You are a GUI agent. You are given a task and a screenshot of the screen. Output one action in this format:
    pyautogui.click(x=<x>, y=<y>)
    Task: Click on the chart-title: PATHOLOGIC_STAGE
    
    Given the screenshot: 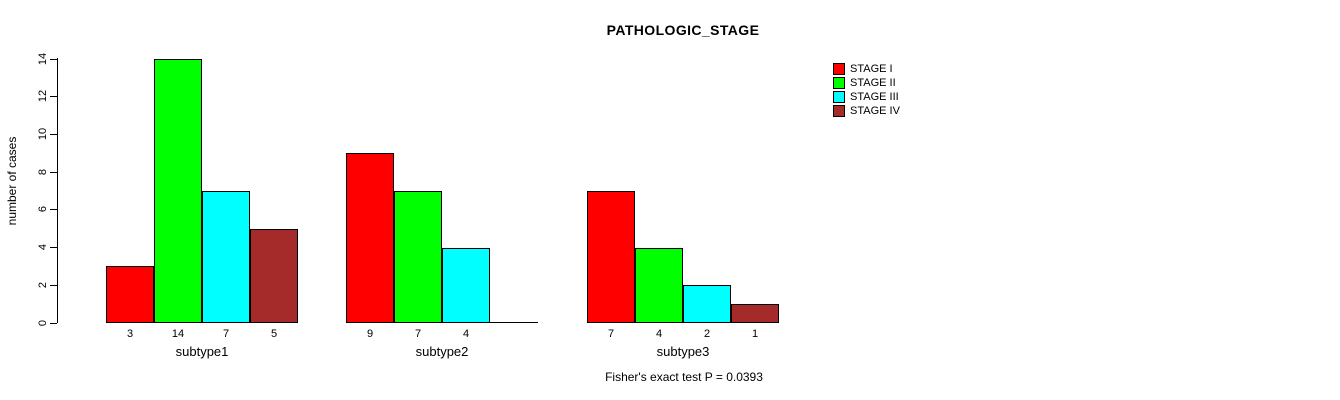 What is the action you would take?
    pyautogui.click(x=683, y=30)
    